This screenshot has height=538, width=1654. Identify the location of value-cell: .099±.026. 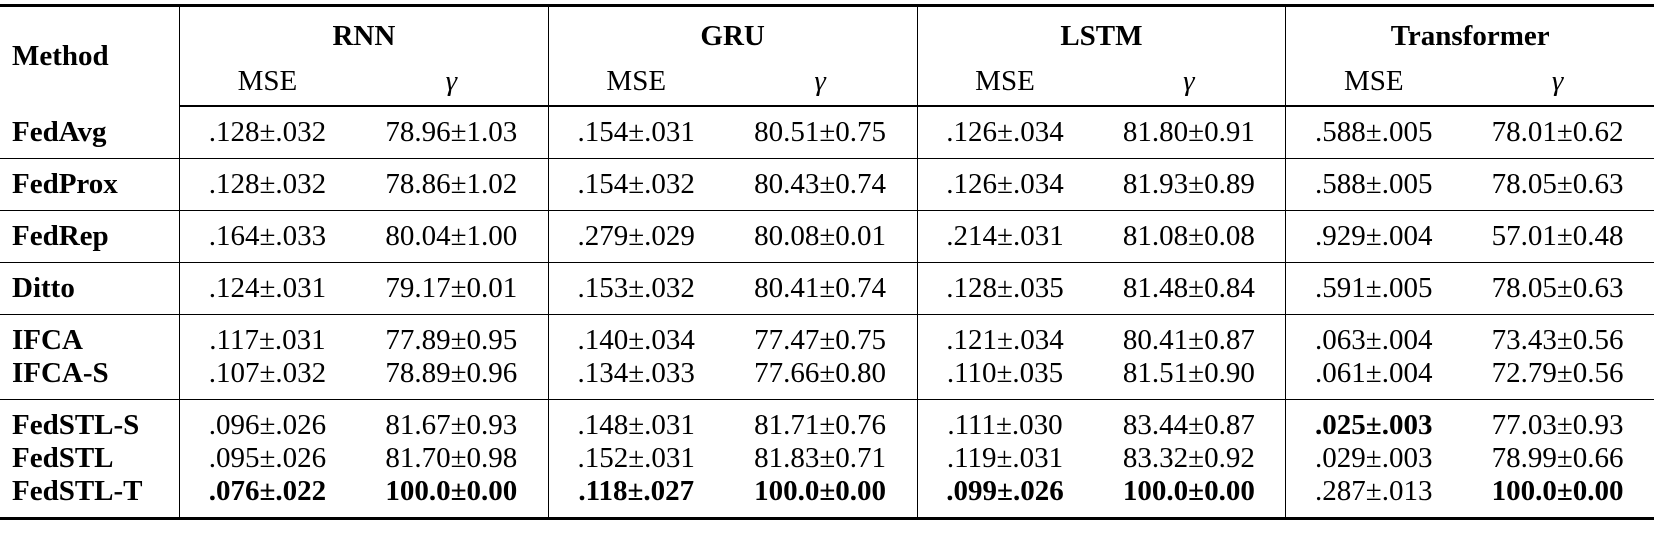
(1004, 497).